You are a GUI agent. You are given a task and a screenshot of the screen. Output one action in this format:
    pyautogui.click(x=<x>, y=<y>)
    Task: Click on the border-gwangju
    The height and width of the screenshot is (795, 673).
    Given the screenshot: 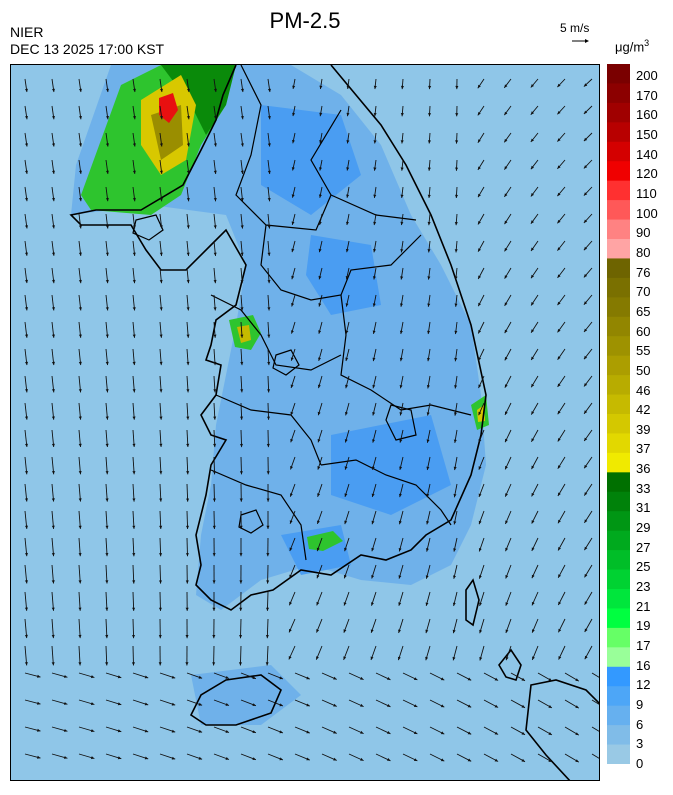 What is the action you would take?
    pyautogui.click(x=251, y=521)
    